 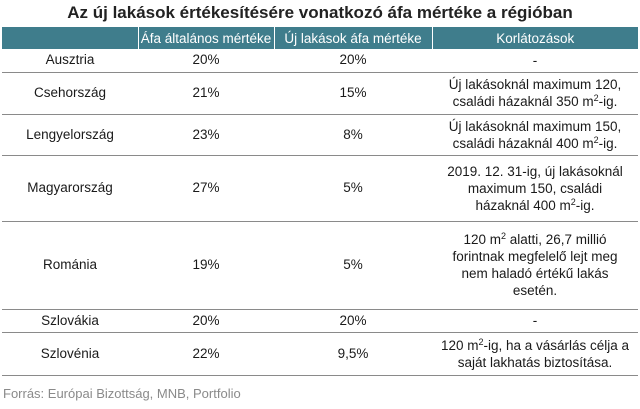 I want to click on general-vat-cell: 23%, so click(x=206, y=135).